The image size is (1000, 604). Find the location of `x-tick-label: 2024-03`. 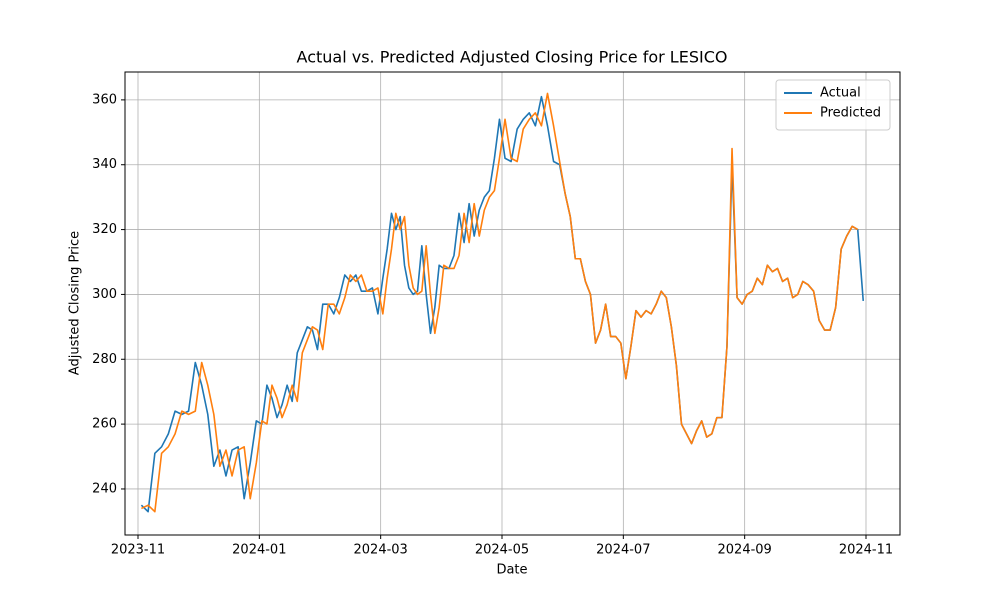

x-tick-label: 2024-03 is located at coordinates (381, 550).